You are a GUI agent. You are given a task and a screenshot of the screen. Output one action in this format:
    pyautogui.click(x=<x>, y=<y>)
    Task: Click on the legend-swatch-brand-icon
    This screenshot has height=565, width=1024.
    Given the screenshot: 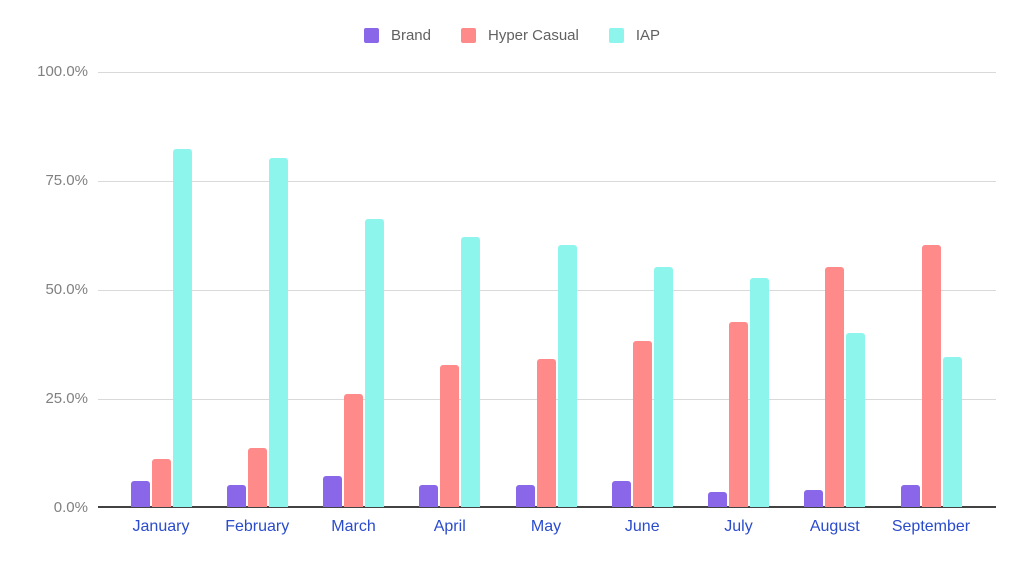 What is the action you would take?
    pyautogui.click(x=371, y=35)
    